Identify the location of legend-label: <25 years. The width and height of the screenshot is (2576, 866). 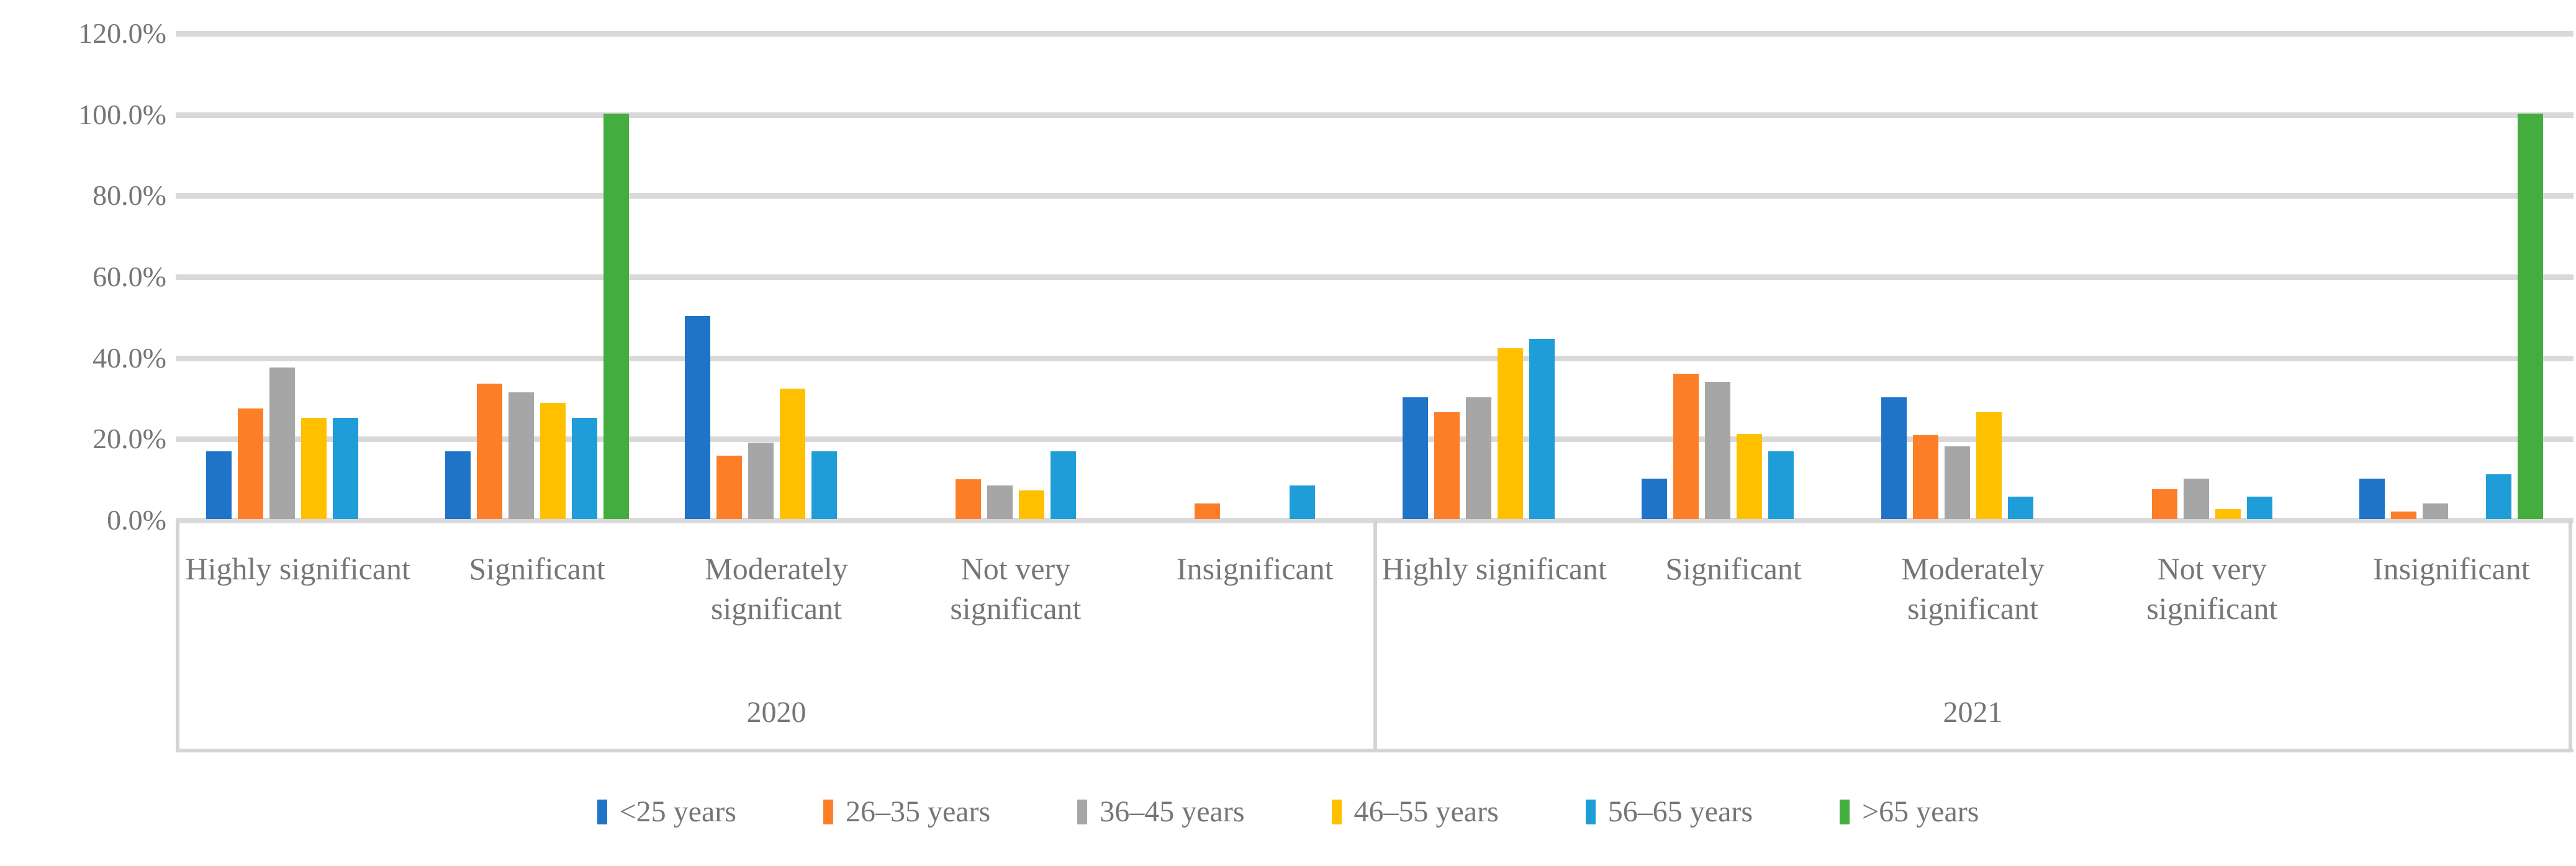
(677, 812).